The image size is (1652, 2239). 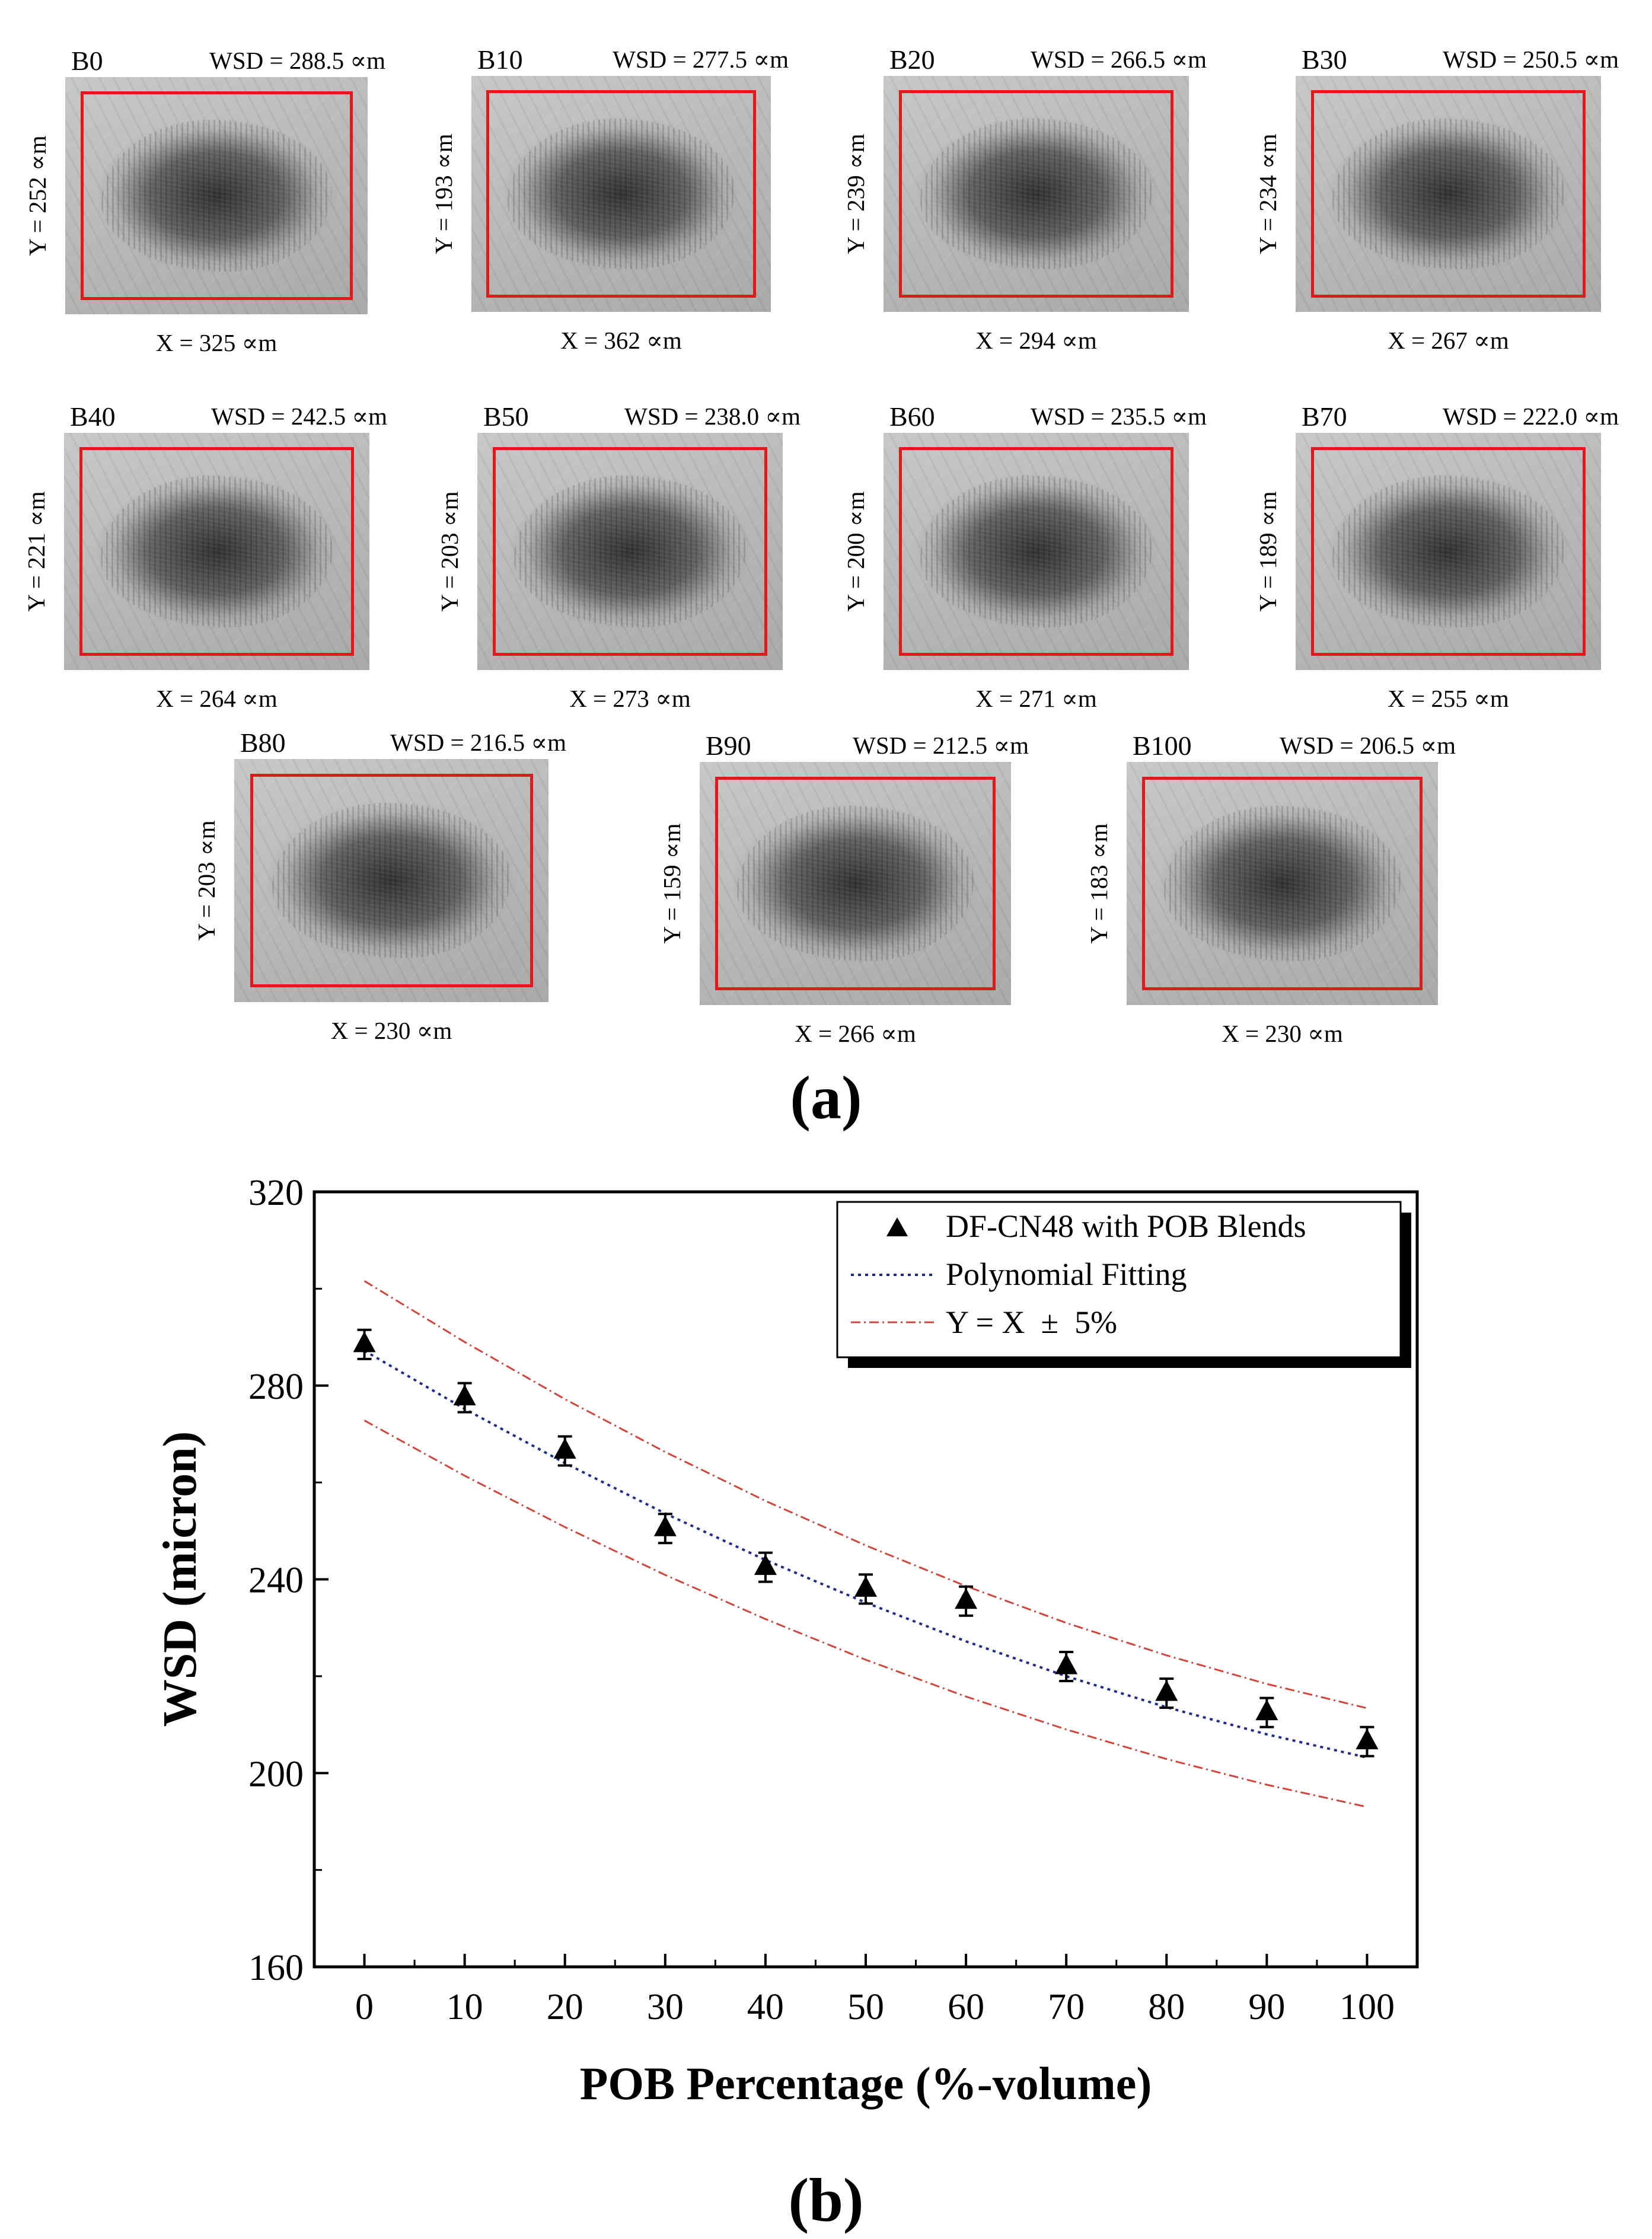 What do you see at coordinates (1066, 2007) in the screenshot?
I see `x-tick-label: 70` at bounding box center [1066, 2007].